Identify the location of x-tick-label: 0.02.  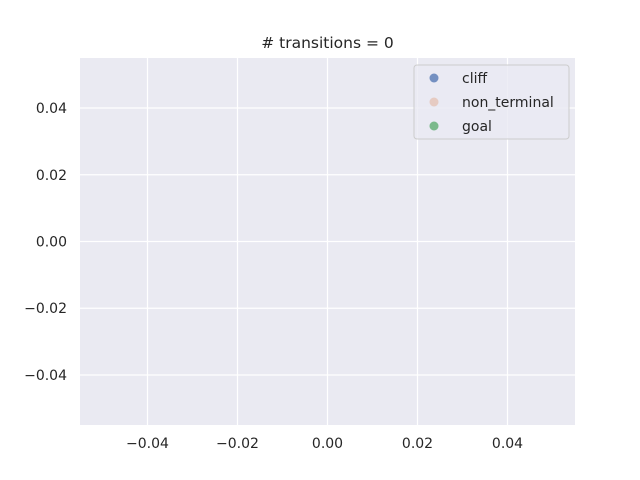
(417, 444).